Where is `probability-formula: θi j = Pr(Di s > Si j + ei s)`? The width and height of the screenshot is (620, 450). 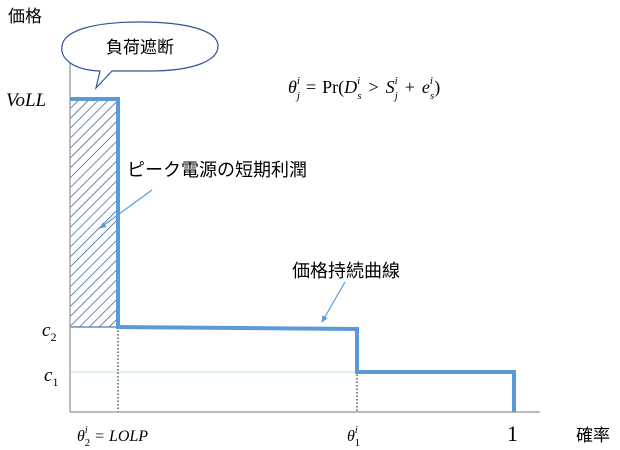 probability-formula: θi j = Pr(Di s > Si j + ei s) is located at coordinates (364, 88).